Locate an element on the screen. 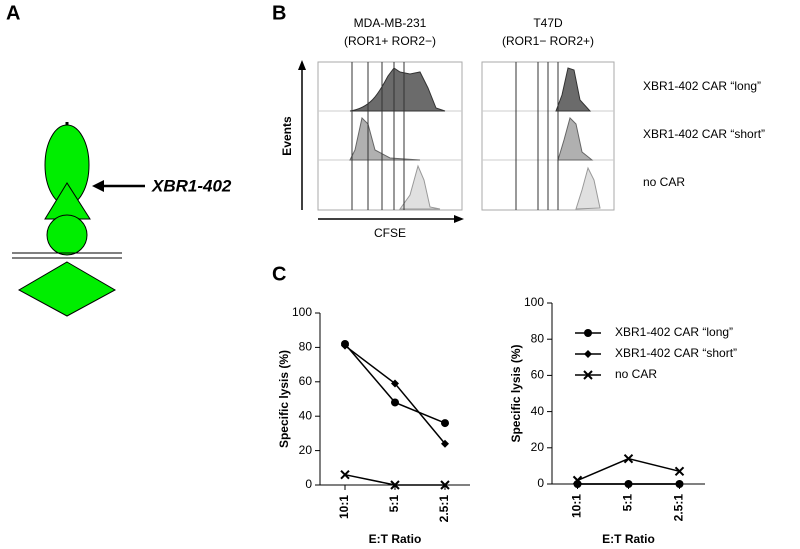  axis-label: Events is located at coordinates (287, 136).